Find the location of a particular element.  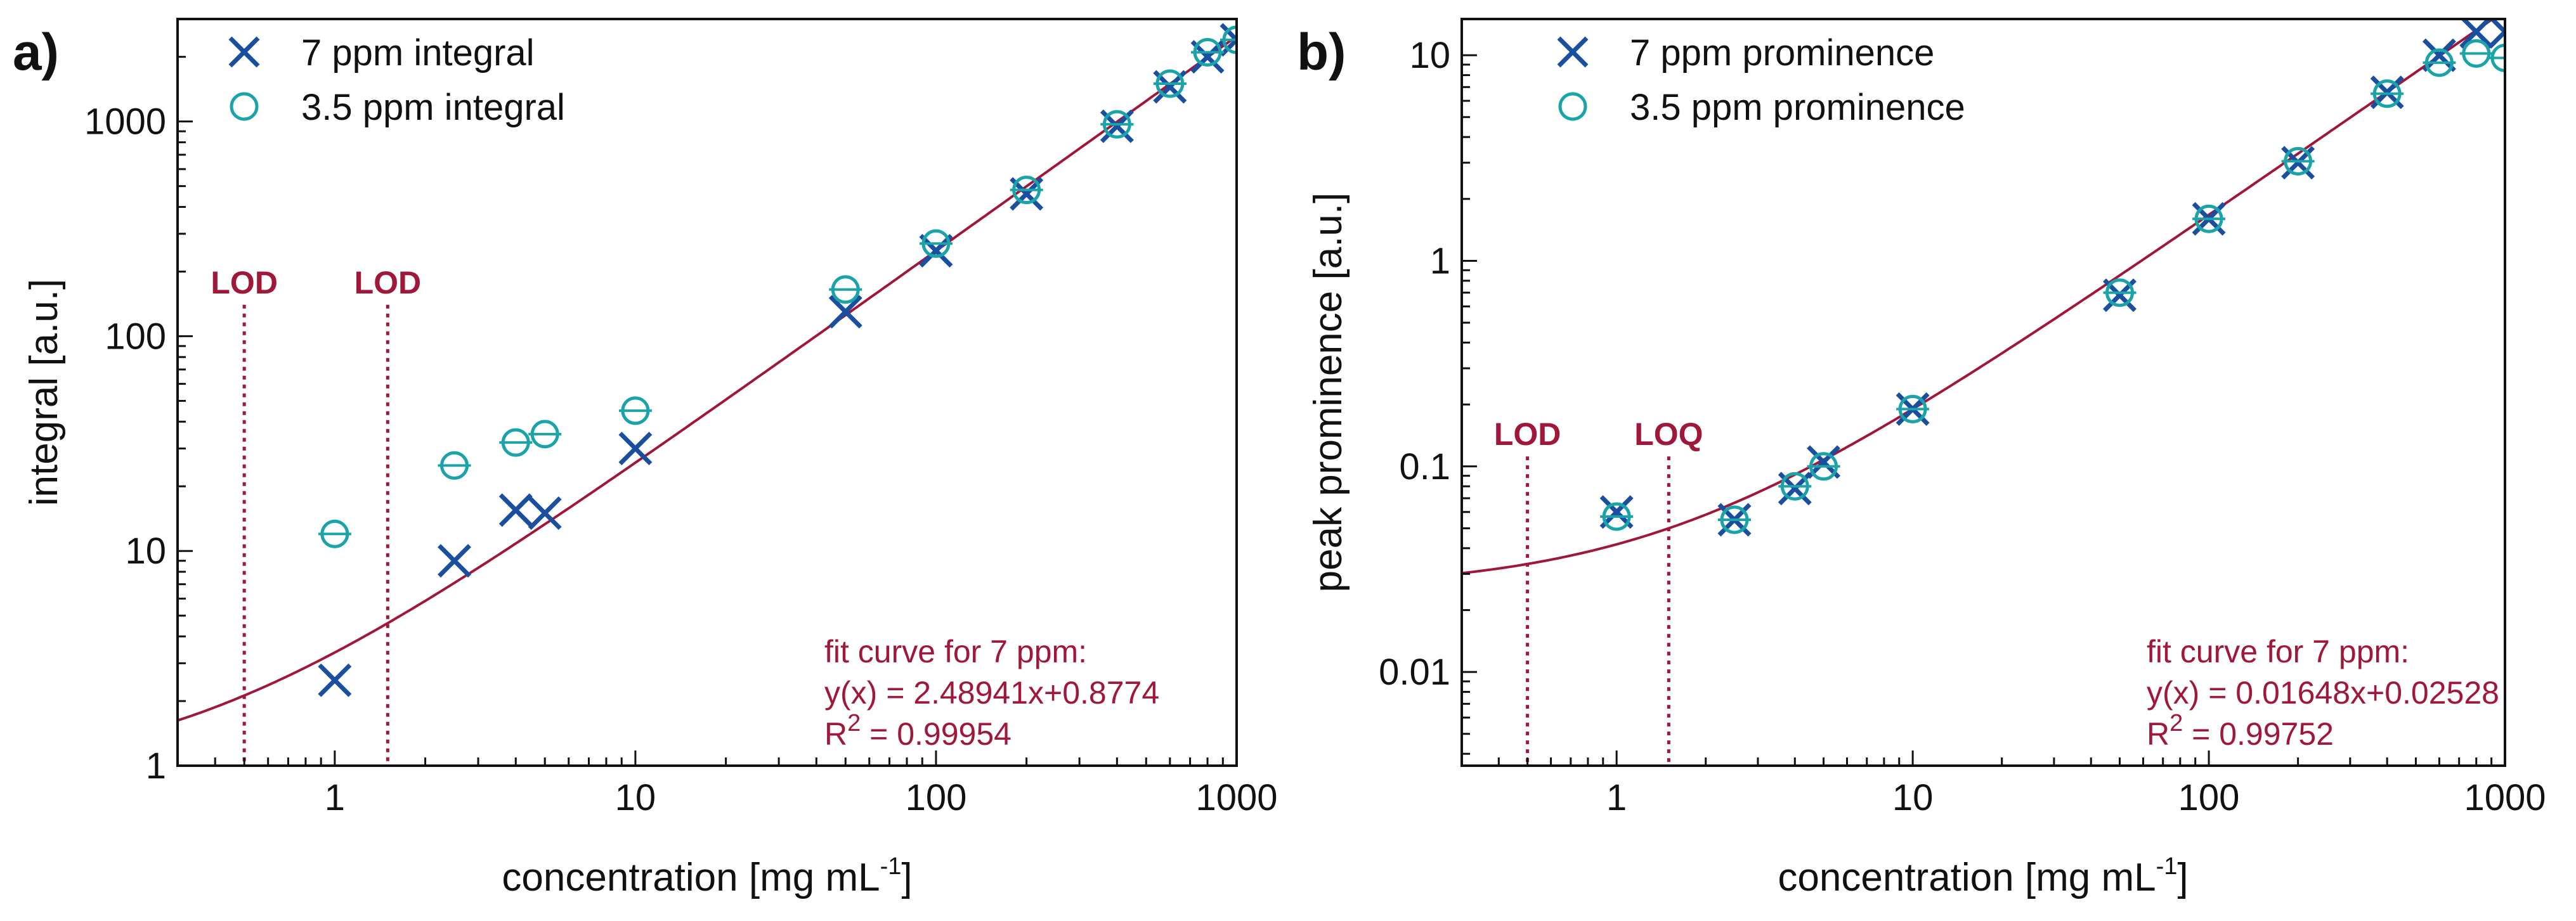

legend-a: 7 ppm integral 3.5 ppm integral is located at coordinates (397, 80).